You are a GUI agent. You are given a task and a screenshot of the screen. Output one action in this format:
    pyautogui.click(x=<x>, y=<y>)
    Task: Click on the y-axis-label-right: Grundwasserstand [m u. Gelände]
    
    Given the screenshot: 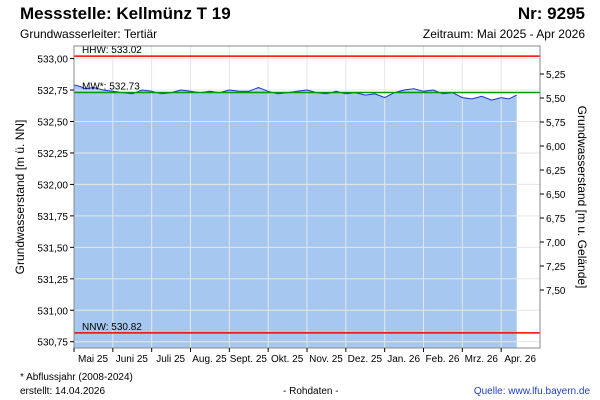 What is the action you would take?
    pyautogui.click(x=582, y=197)
    